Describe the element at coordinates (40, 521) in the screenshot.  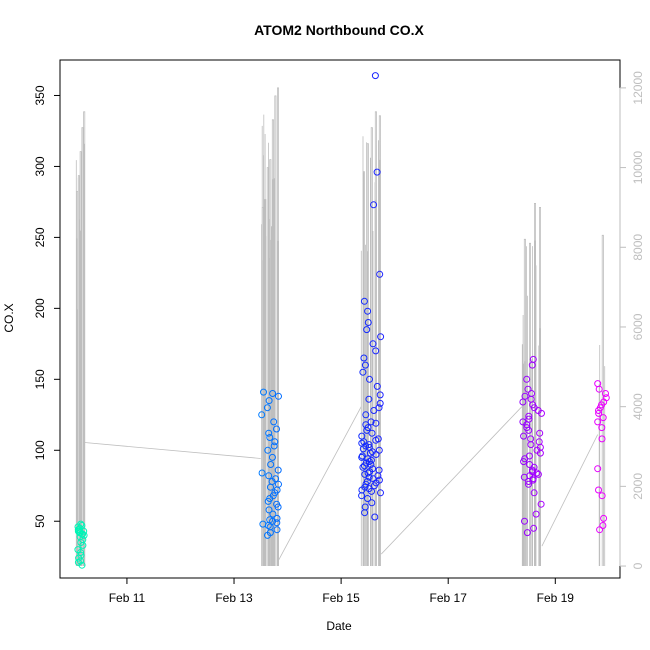
I see `y-tick-label: 50` at that location.